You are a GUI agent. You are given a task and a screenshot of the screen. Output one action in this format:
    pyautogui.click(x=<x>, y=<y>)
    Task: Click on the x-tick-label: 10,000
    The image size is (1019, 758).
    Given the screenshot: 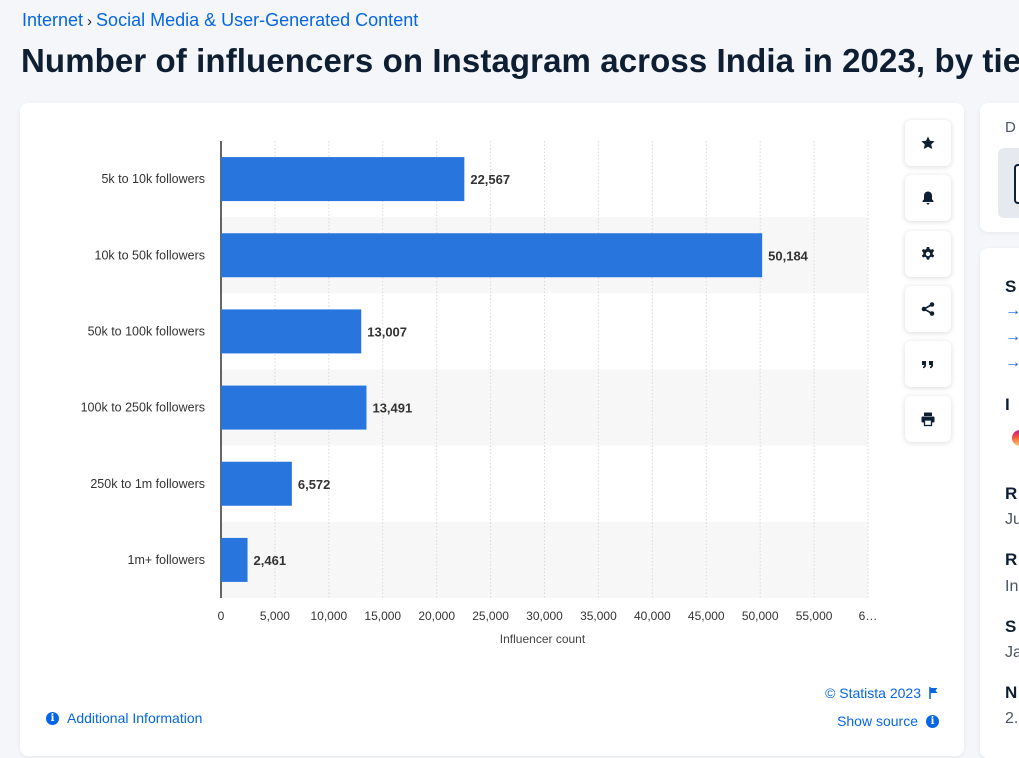 What is the action you would take?
    pyautogui.click(x=328, y=616)
    